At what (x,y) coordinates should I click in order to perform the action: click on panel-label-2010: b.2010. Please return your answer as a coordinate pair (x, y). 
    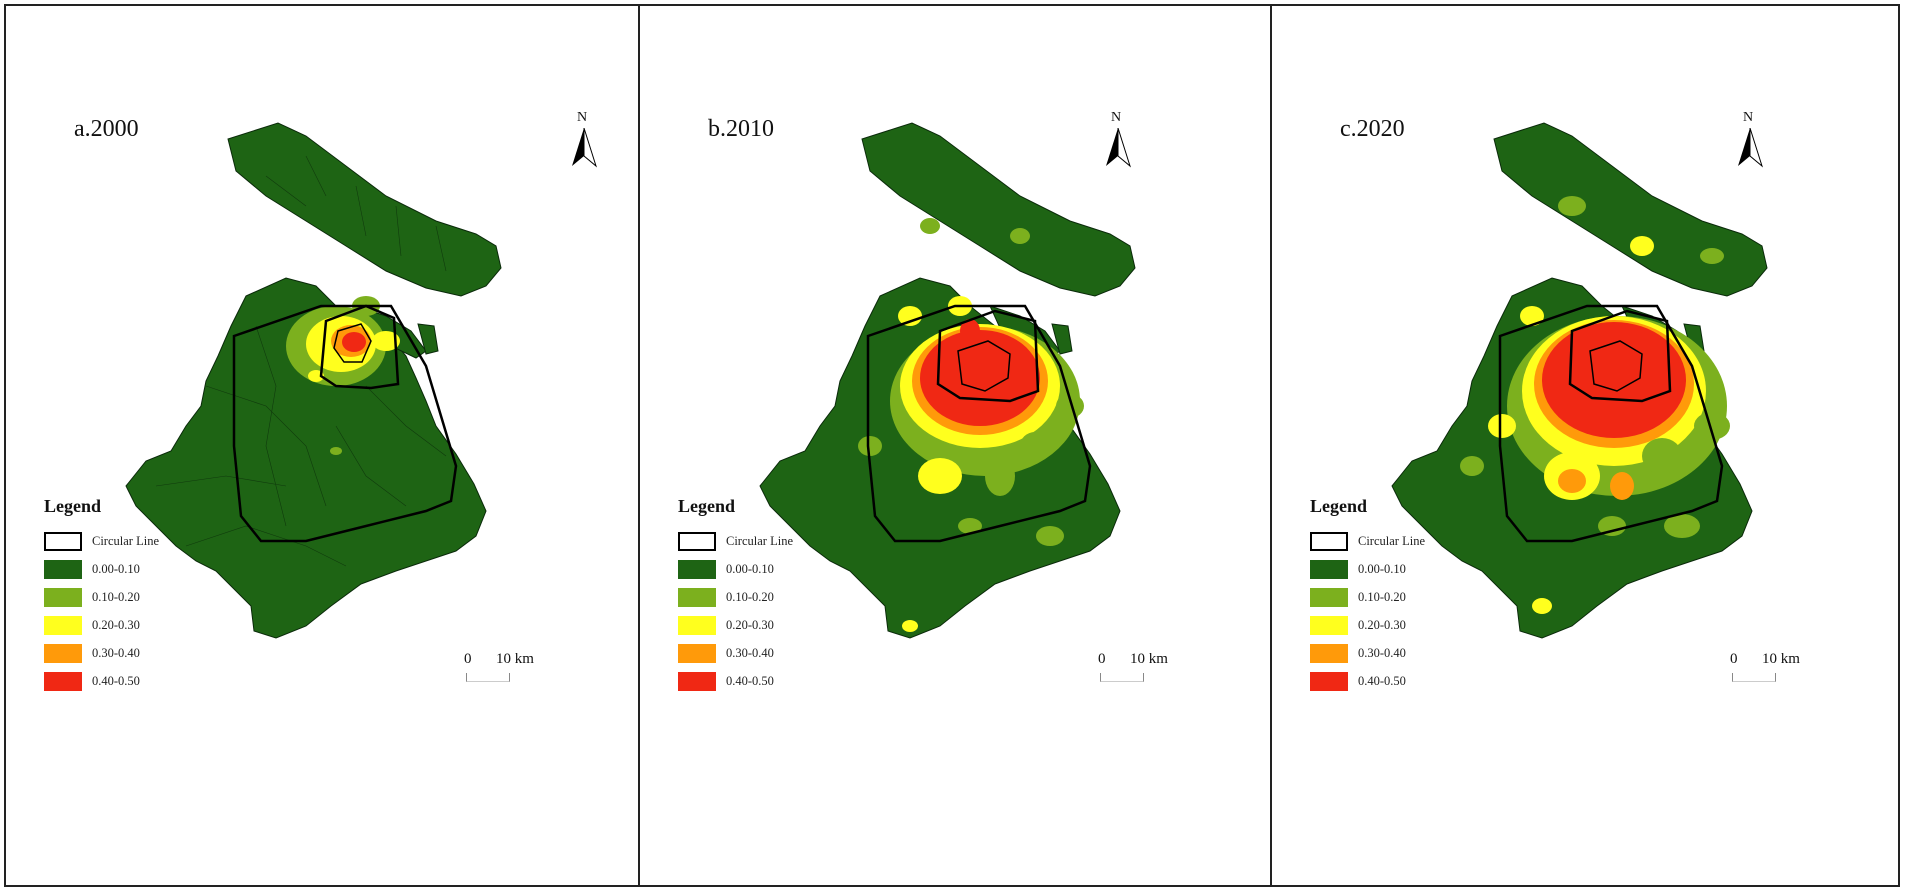
    Looking at the image, I should click on (741, 129).